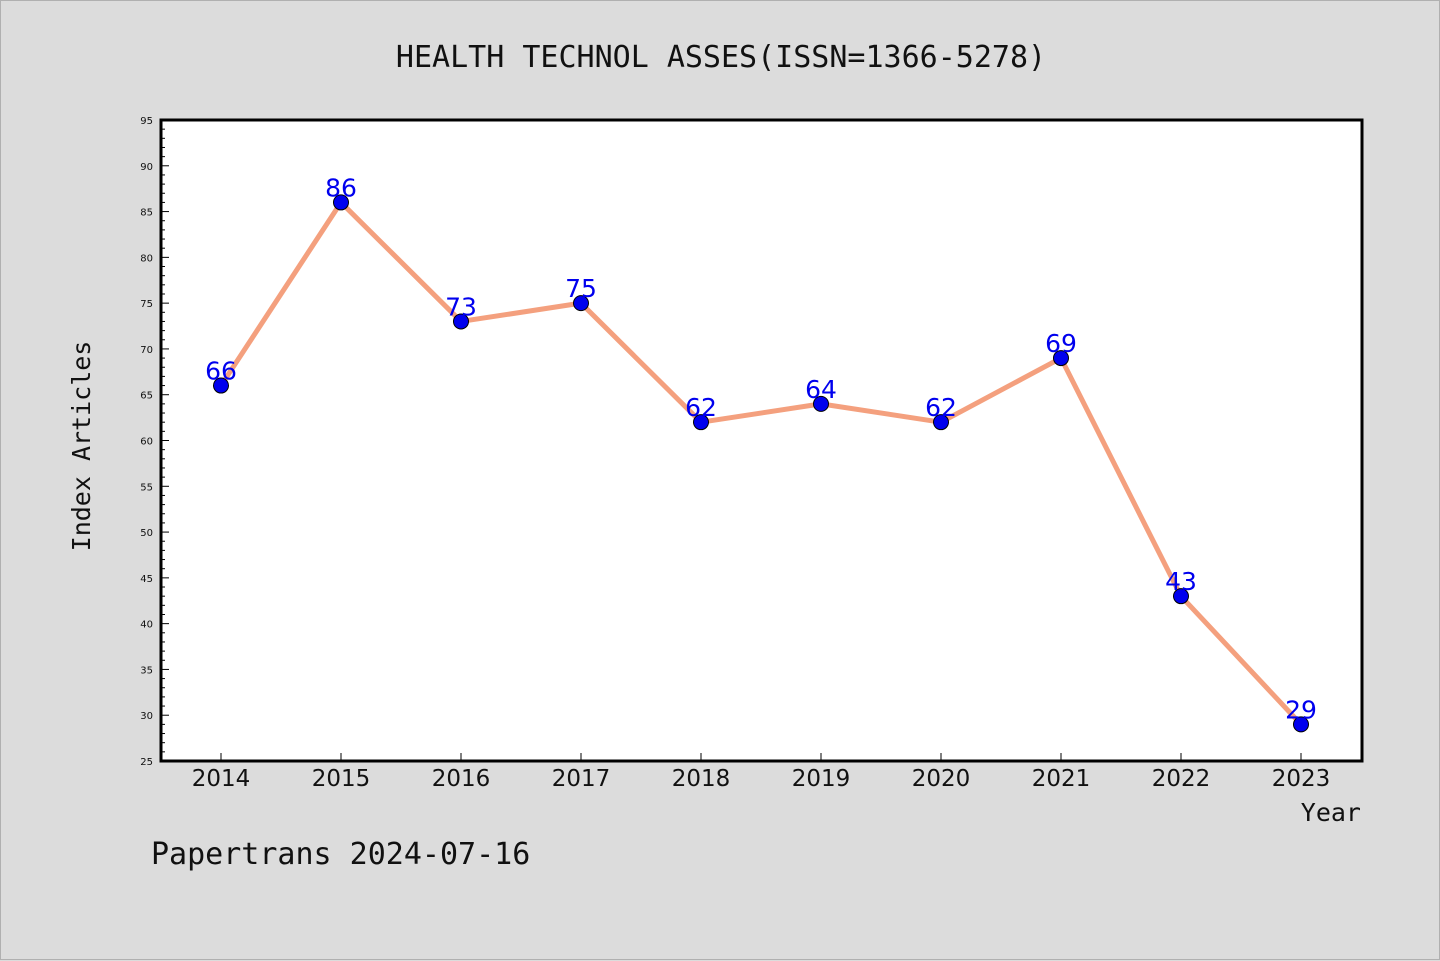 Image resolution: width=1440 pixels, height=961 pixels. What do you see at coordinates (146, 396) in the screenshot?
I see `y-tick-label: 65` at bounding box center [146, 396].